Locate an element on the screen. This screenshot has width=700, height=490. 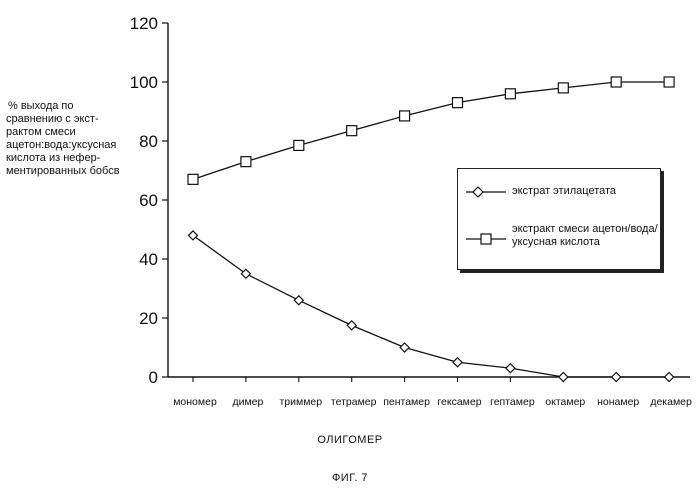
x-tick-label: мономер is located at coordinates (195, 402).